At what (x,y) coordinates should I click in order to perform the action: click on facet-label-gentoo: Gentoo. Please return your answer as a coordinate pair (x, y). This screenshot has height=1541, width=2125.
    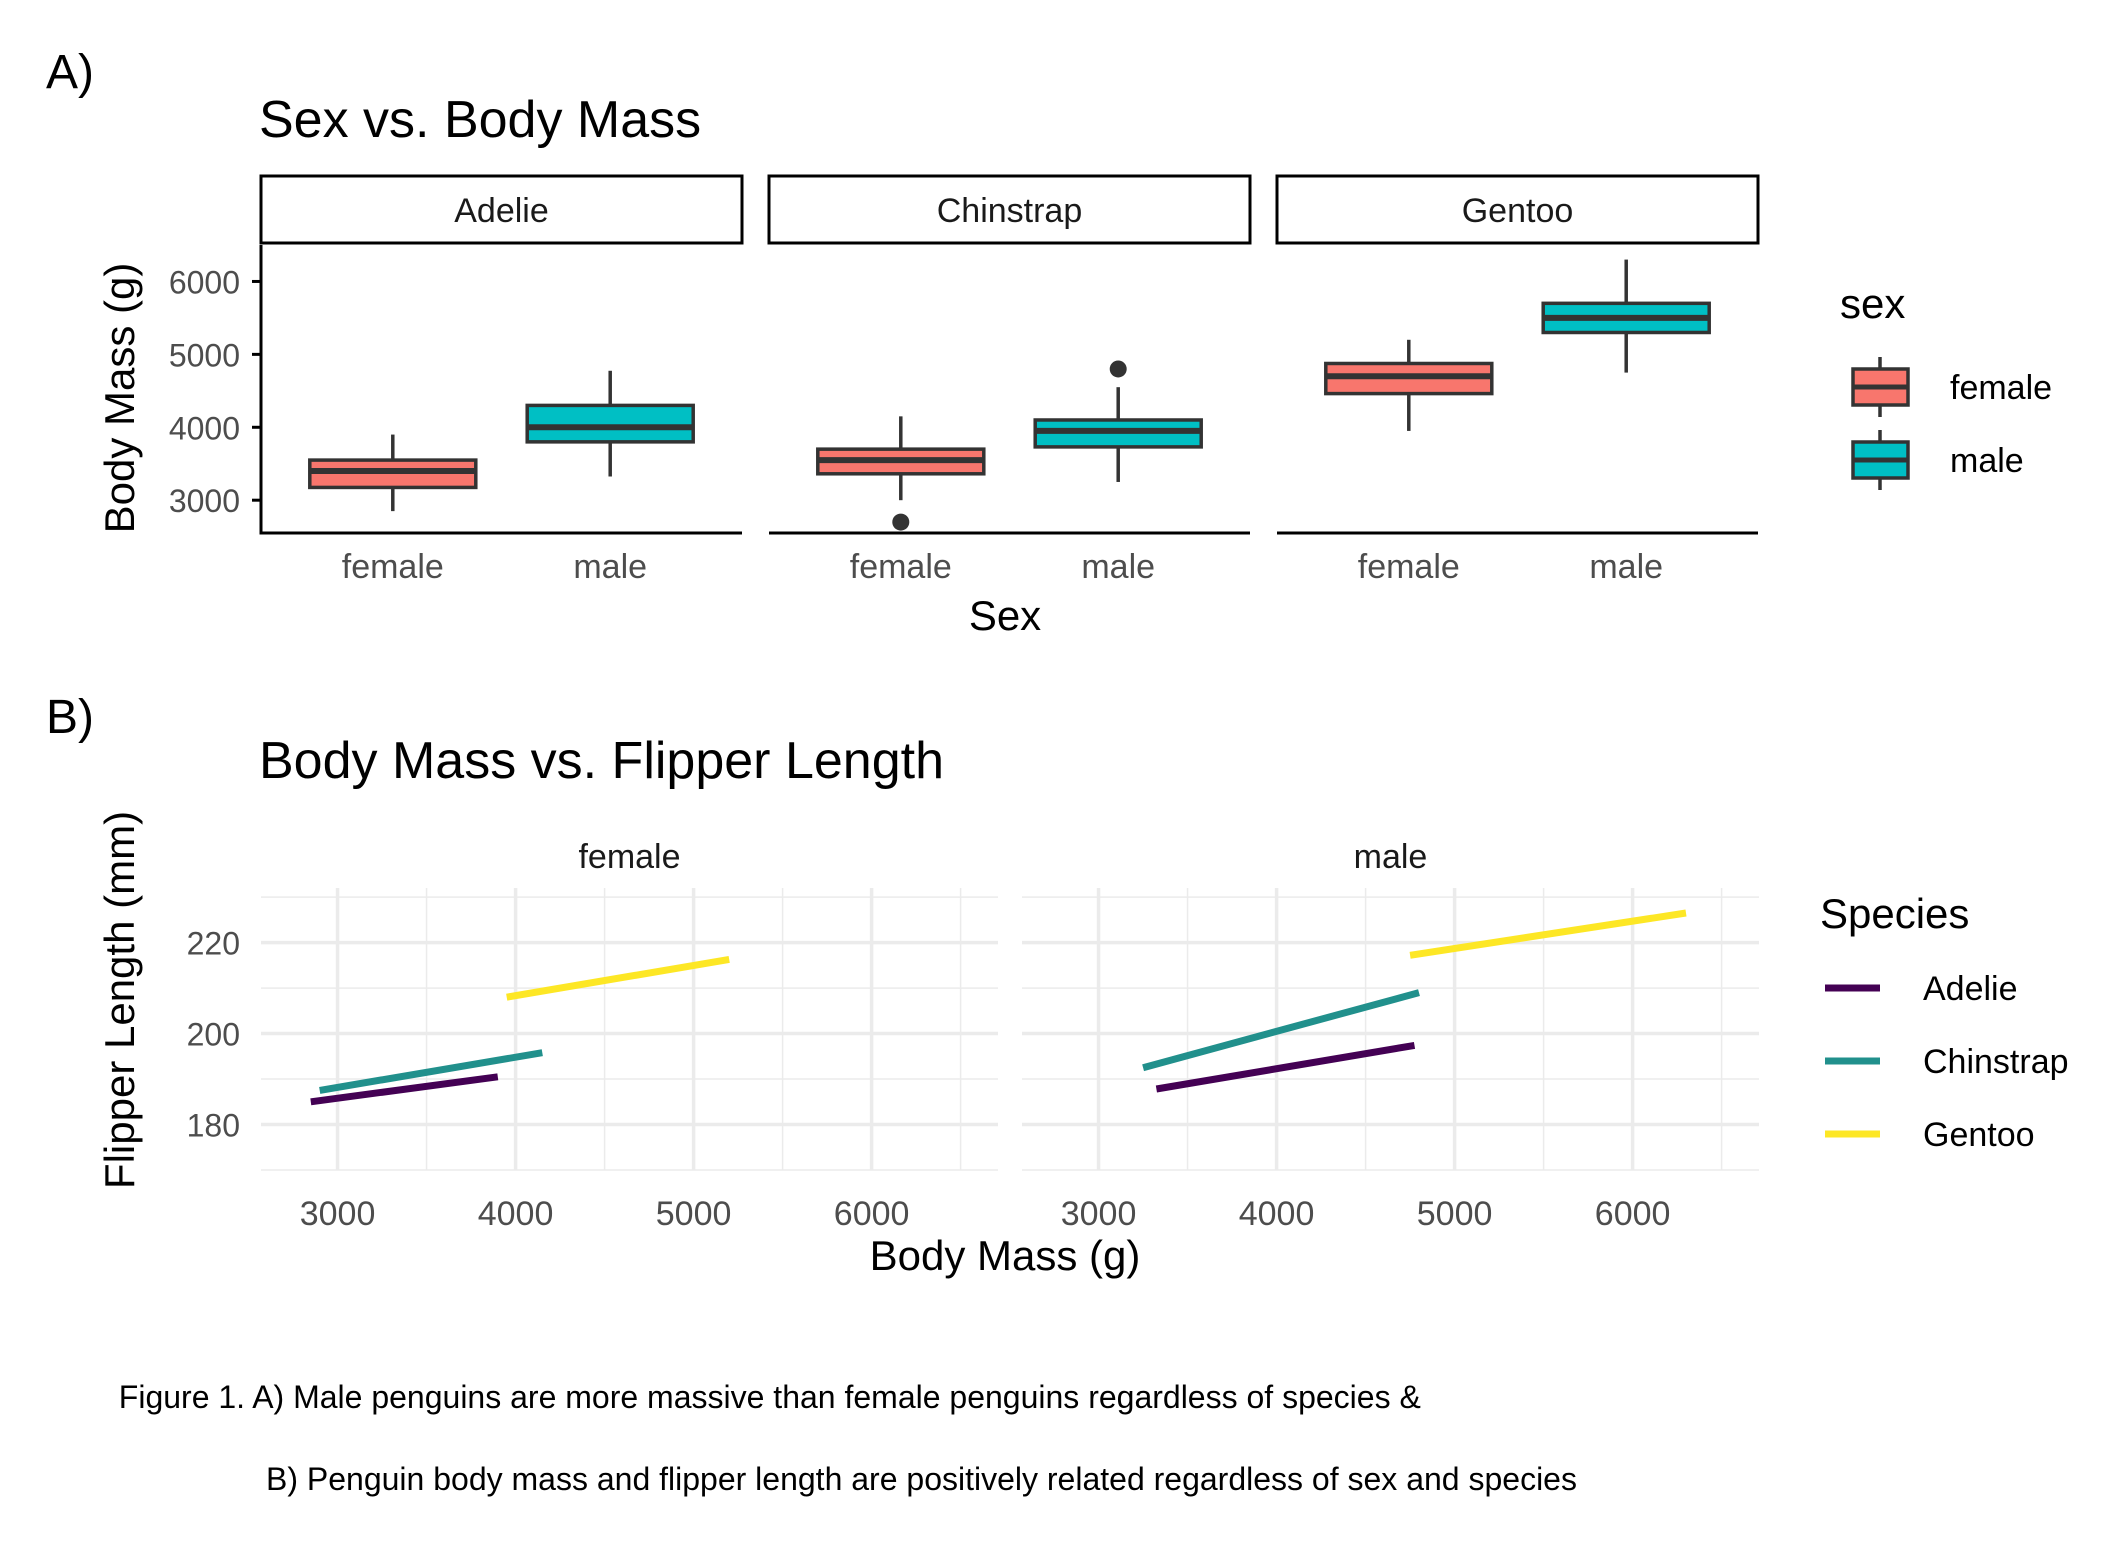
    Looking at the image, I should click on (1518, 211).